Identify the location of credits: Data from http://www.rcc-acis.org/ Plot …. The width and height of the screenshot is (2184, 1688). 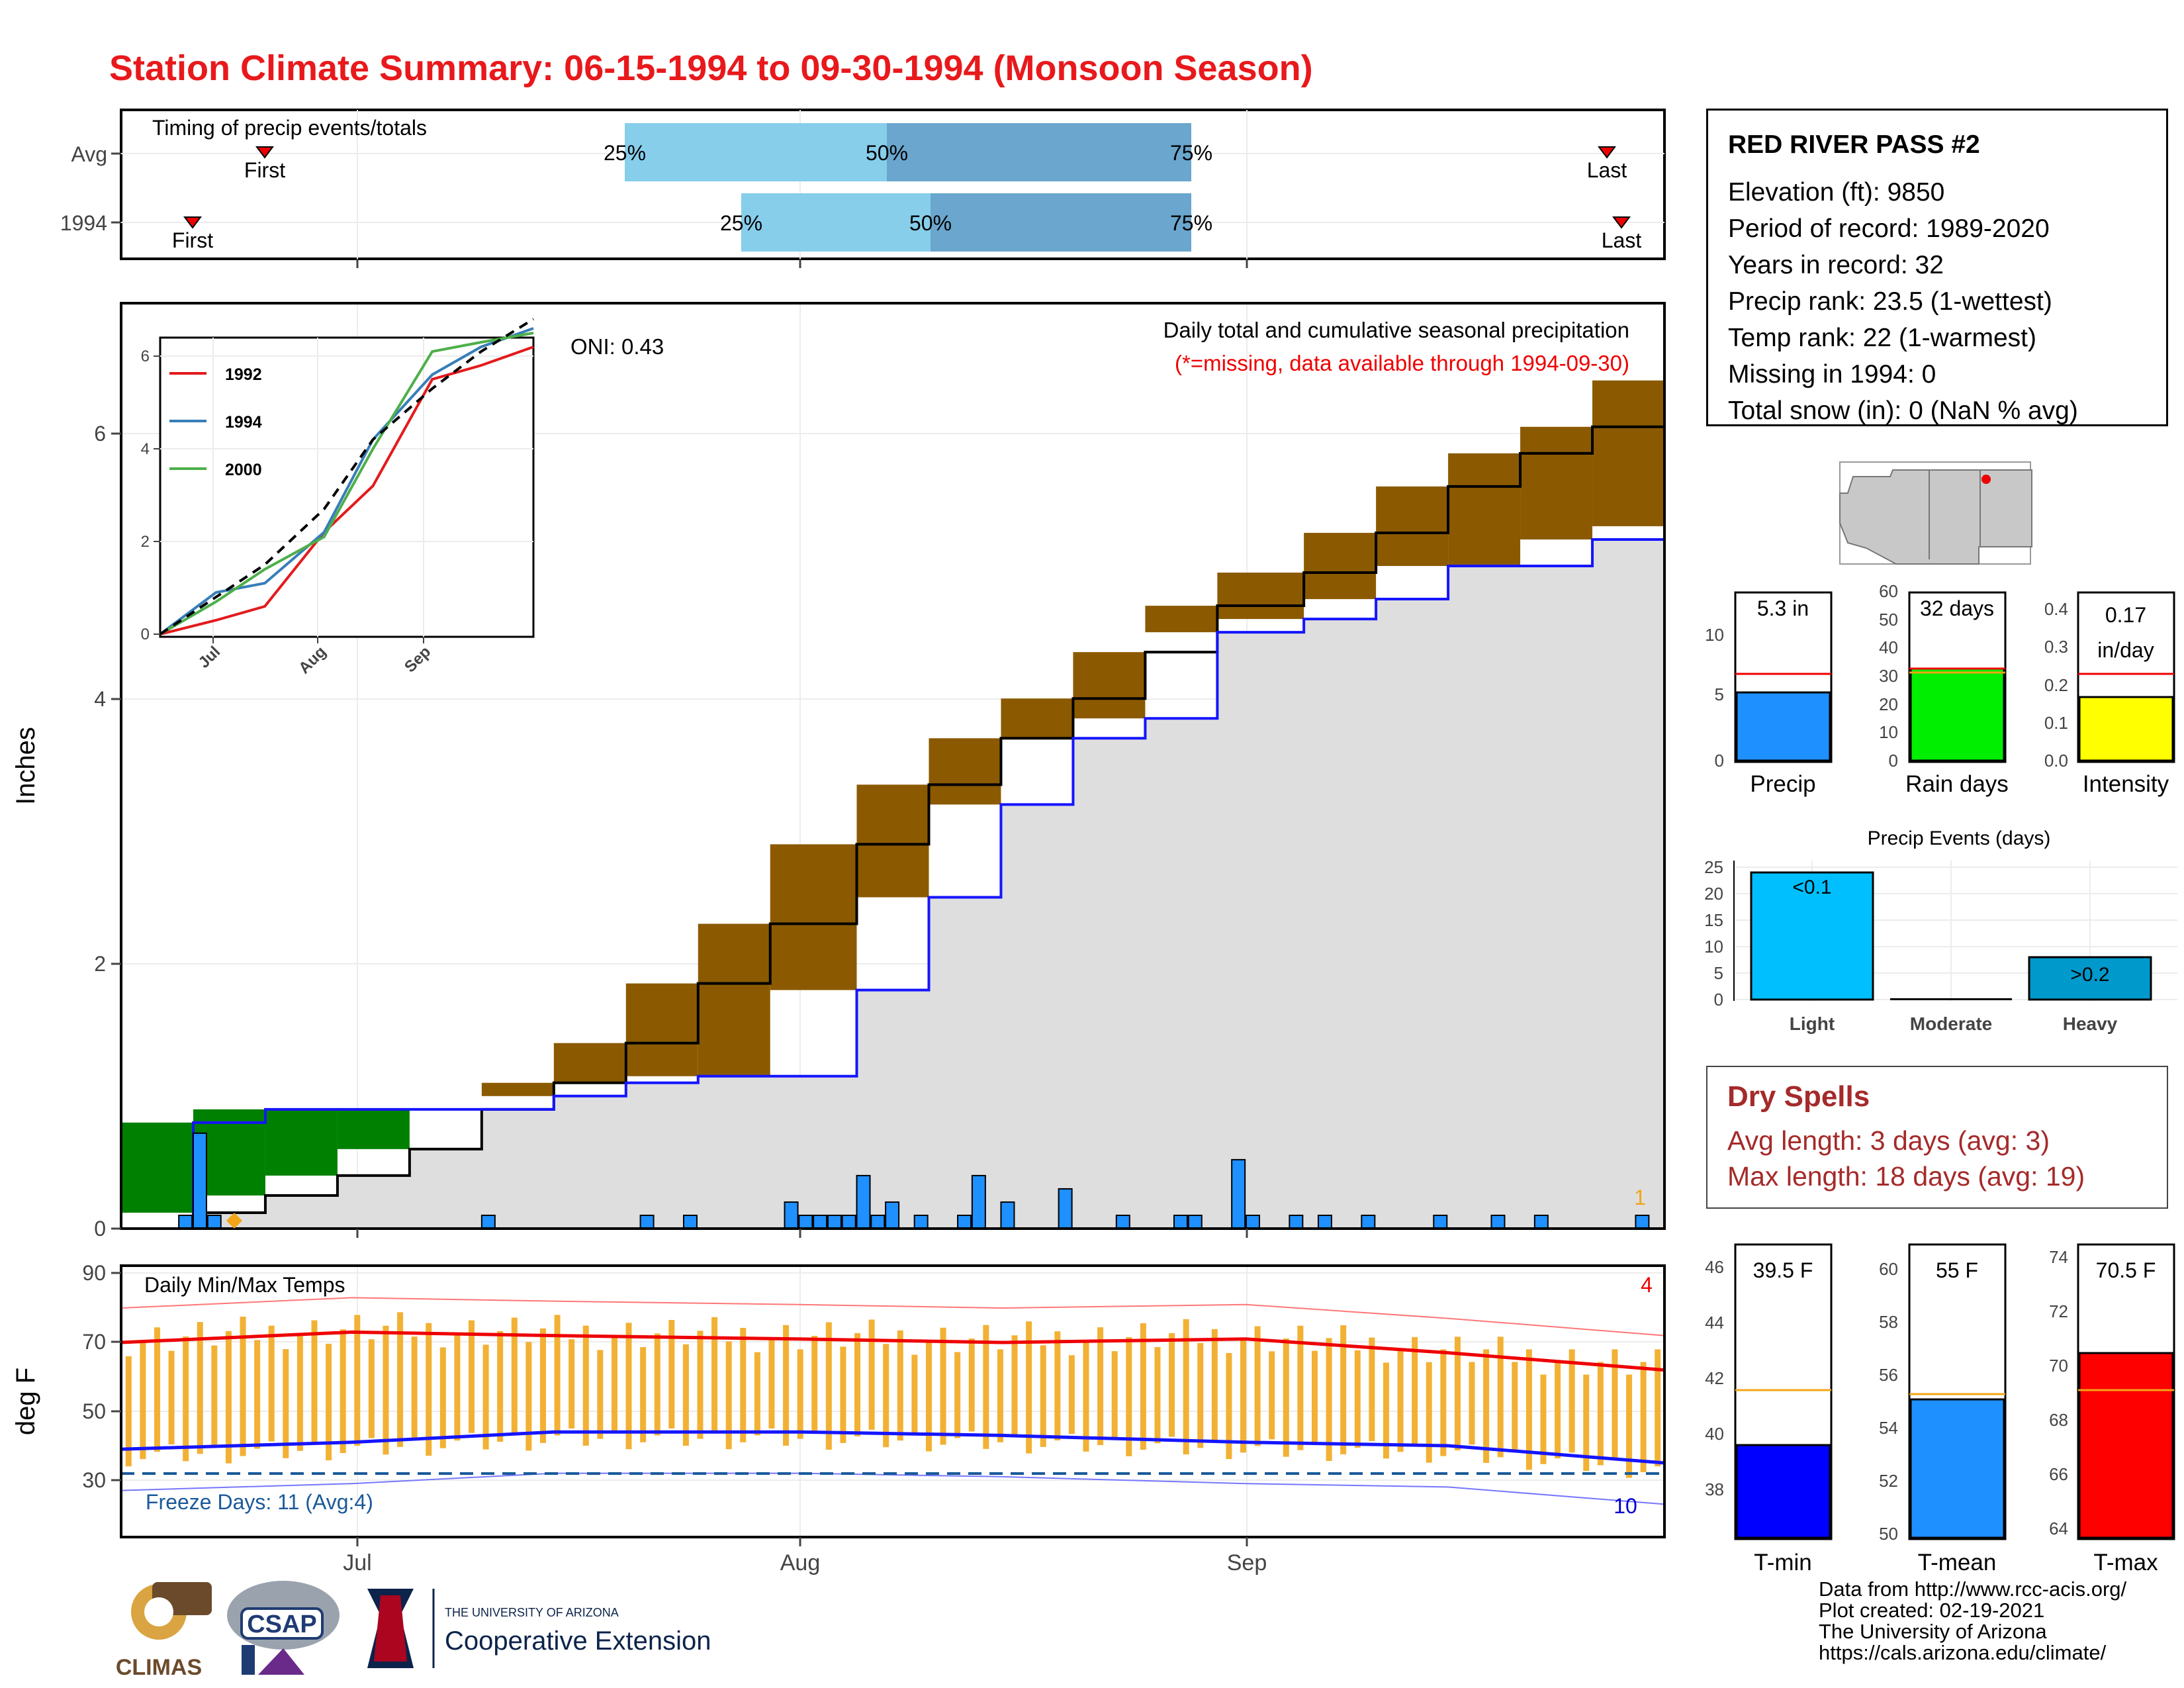
(1972, 1621).